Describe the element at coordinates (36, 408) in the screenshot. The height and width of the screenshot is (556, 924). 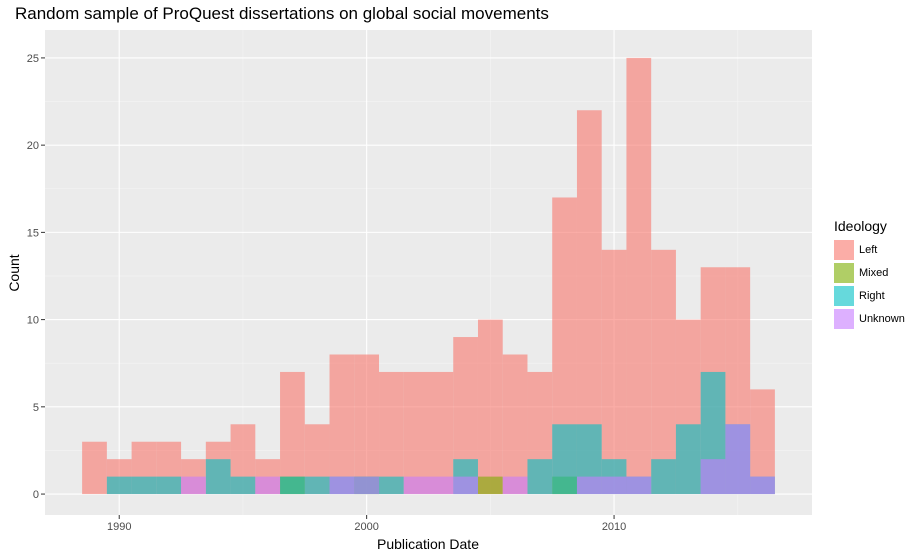
I see `y-tick-label: 5` at that location.